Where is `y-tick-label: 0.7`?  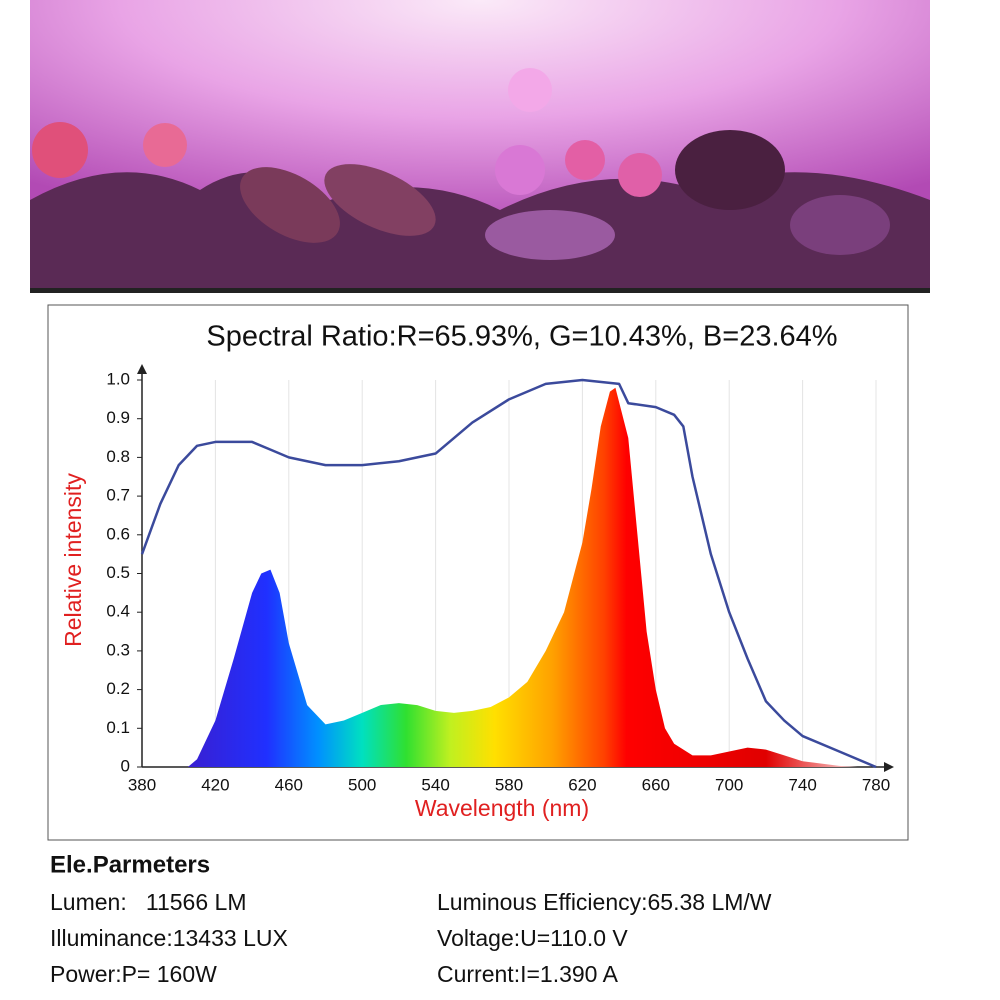 y-tick-label: 0.7 is located at coordinates (118, 495).